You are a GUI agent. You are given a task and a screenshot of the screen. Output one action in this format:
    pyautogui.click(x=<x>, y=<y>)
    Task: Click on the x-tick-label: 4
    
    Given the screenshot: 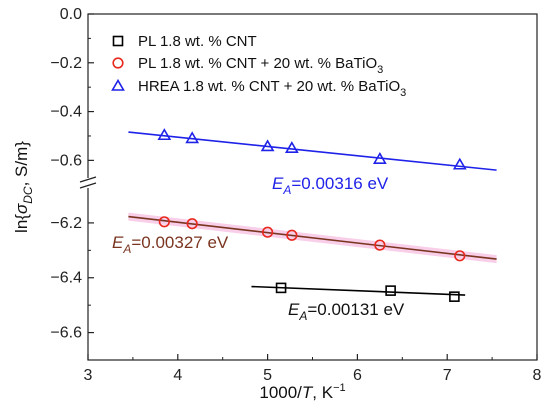 What is the action you would take?
    pyautogui.click(x=177, y=375)
    